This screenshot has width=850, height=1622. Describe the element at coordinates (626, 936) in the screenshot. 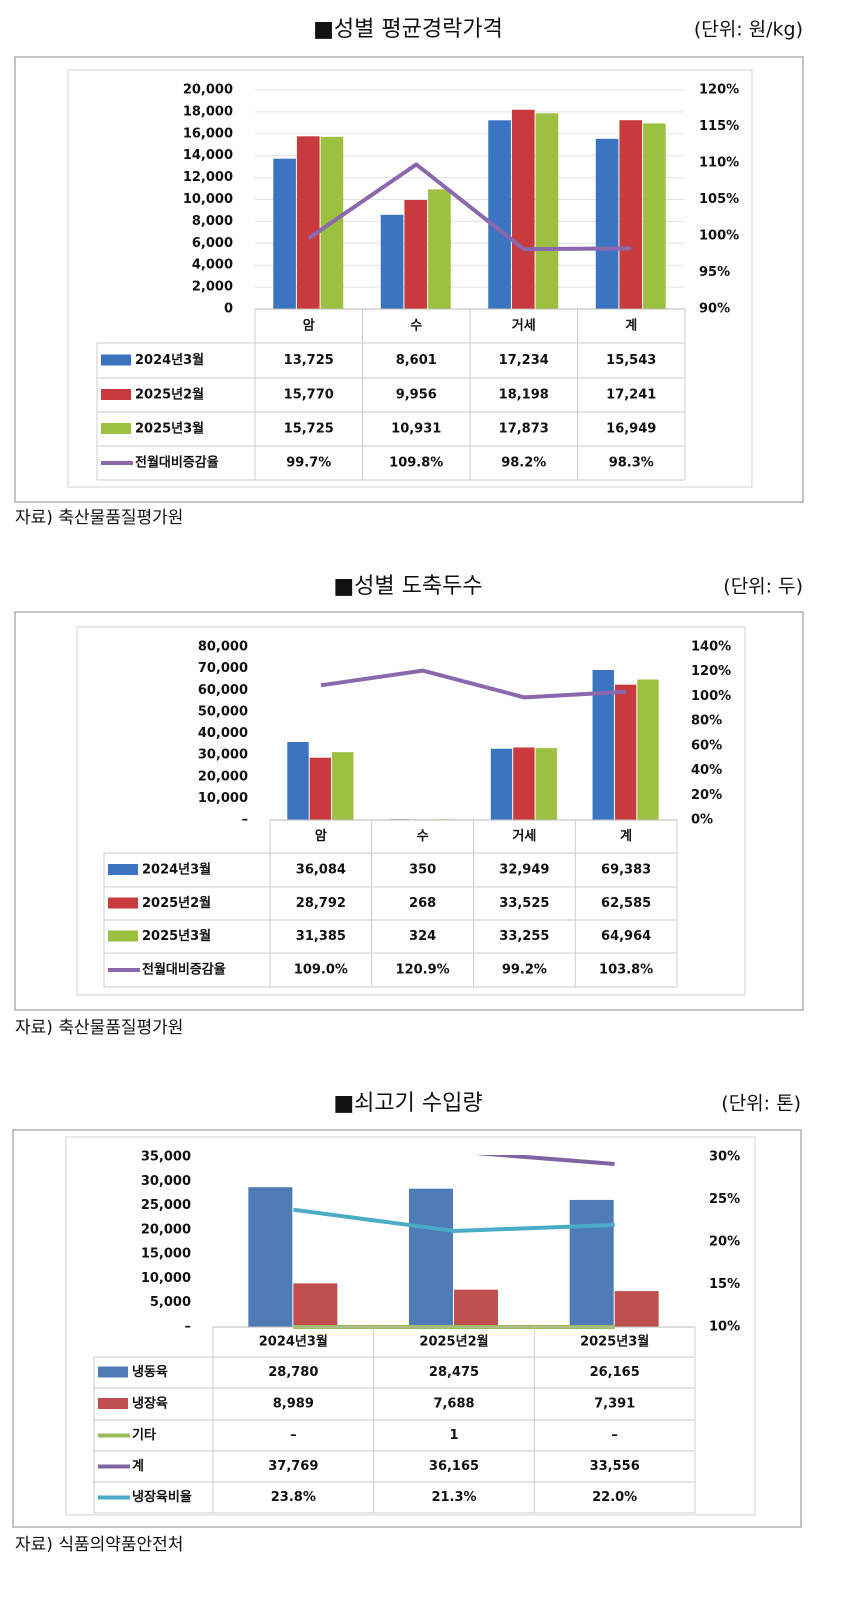

I see `table-value: 64,964` at that location.